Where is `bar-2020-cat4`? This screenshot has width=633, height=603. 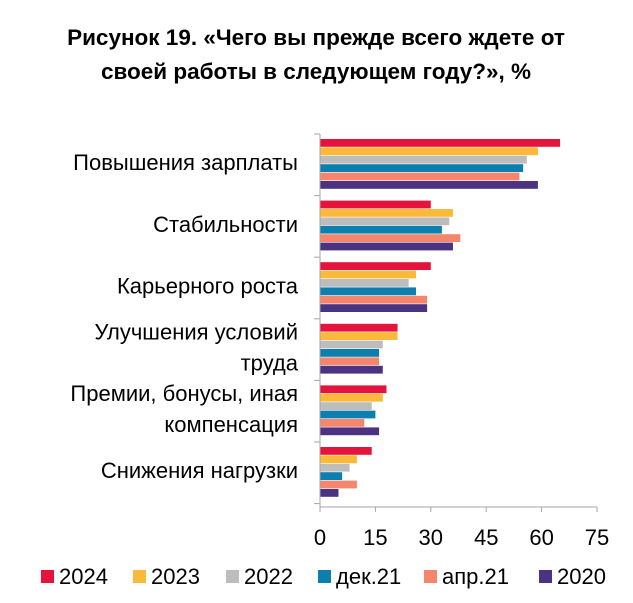
bar-2020-cat4 is located at coordinates (350, 431).